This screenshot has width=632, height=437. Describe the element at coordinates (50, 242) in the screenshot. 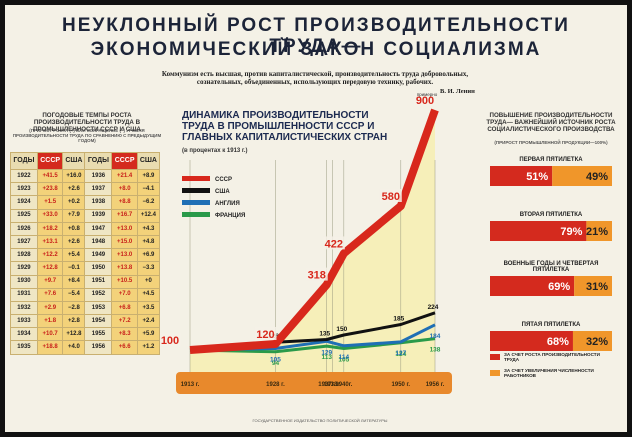

I see `table-cell: +13.1` at that location.